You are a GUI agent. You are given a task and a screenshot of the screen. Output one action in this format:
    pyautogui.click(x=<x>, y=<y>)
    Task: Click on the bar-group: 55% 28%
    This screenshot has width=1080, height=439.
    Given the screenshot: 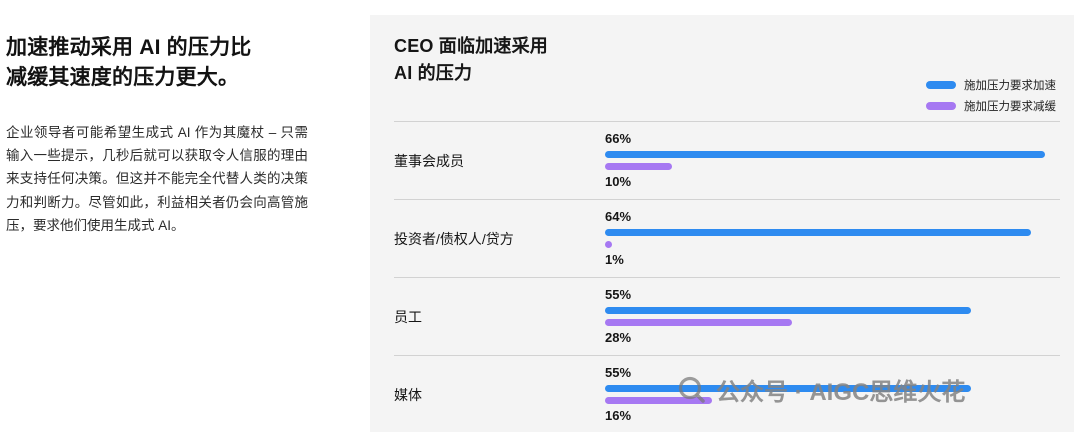 What is the action you would take?
    pyautogui.click(x=832, y=316)
    